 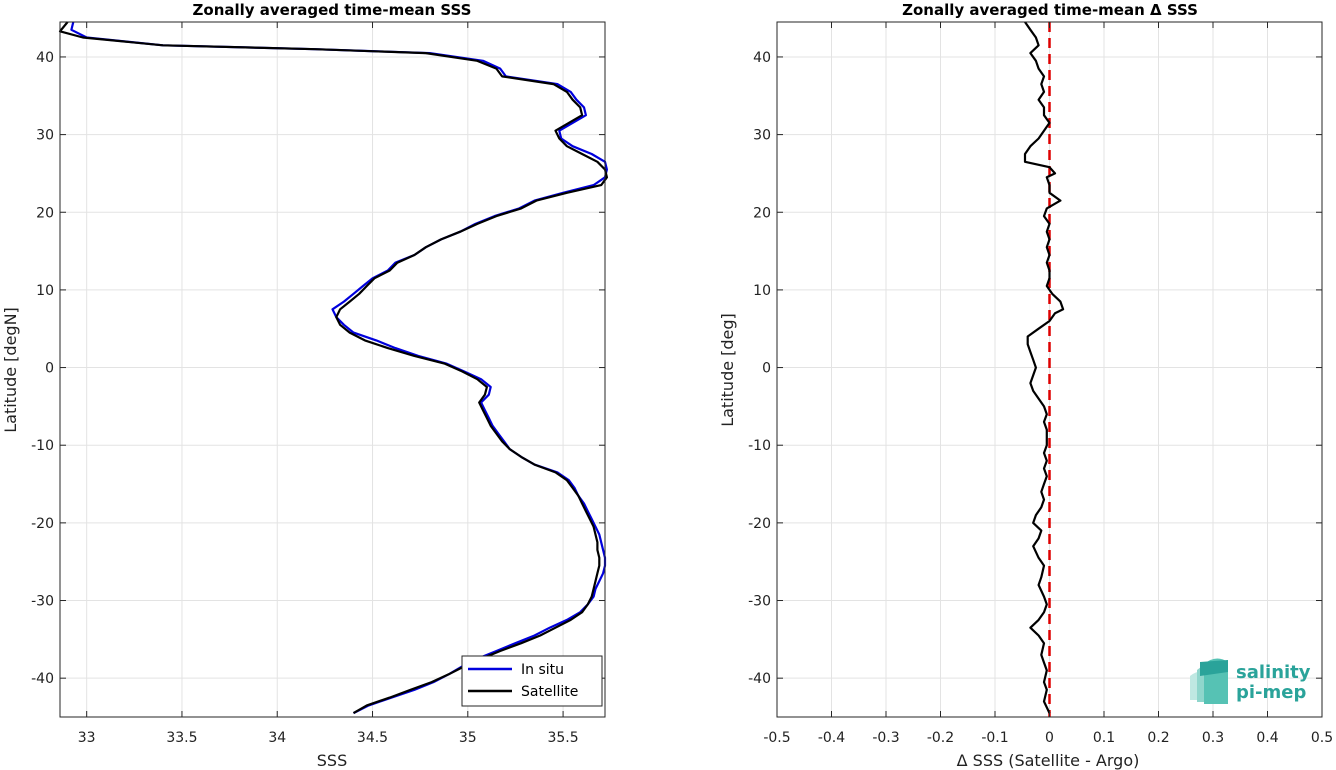 What do you see at coordinates (1104, 738) in the screenshot?
I see `x-tick-label: 0.1` at bounding box center [1104, 738].